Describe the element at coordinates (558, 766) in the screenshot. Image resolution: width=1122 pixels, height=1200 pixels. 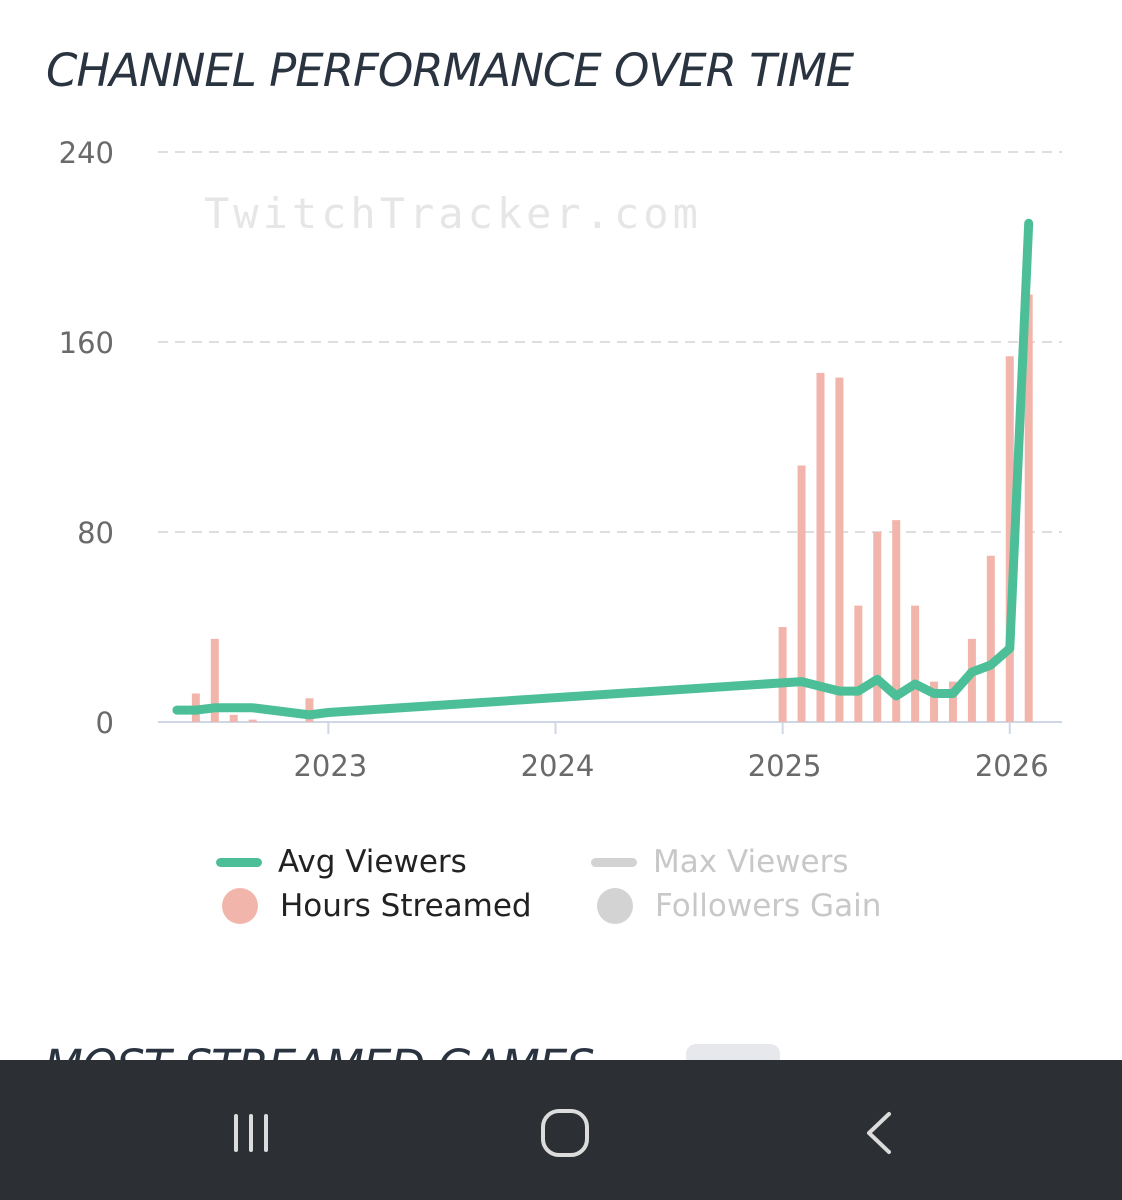
I see `x-tick-label: 2024` at that location.